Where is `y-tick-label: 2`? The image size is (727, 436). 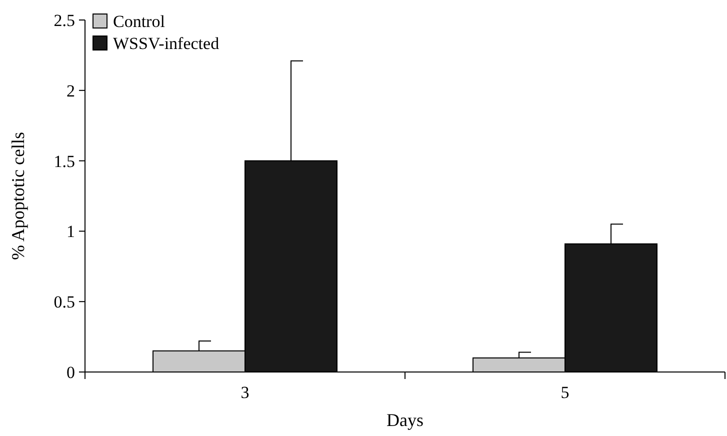
y-tick-label: 2 is located at coordinates (70, 90).